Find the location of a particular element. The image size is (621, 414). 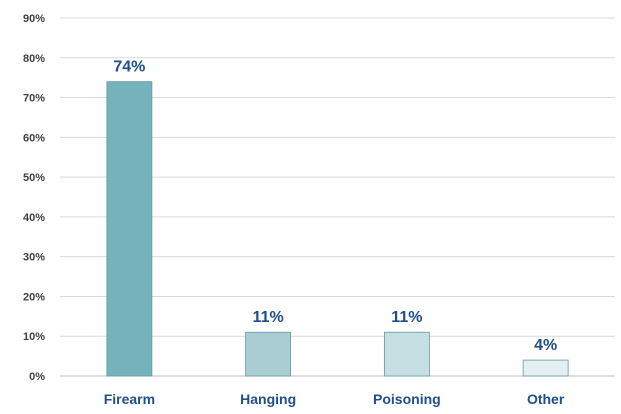

y-tick-label: 90% is located at coordinates (34, 19).